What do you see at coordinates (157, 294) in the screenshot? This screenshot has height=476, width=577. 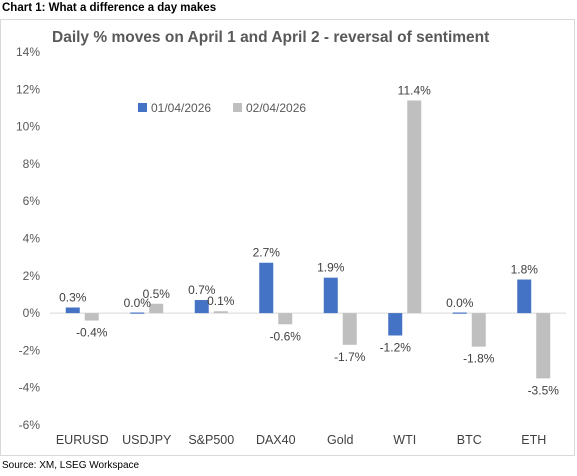 I see `data-label: 0.5%` at bounding box center [157, 294].